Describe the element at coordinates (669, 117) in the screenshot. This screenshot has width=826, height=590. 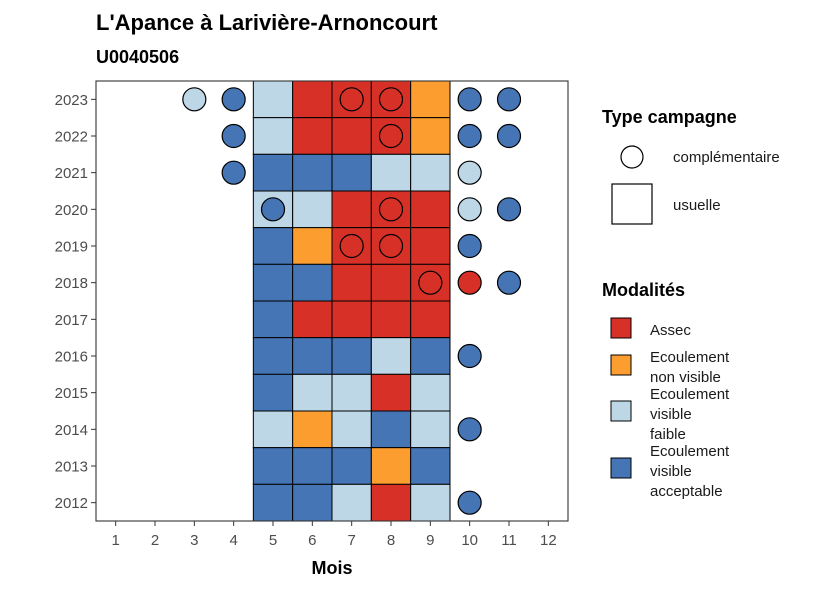
I see `legend-type-title: Type campagne` at that location.